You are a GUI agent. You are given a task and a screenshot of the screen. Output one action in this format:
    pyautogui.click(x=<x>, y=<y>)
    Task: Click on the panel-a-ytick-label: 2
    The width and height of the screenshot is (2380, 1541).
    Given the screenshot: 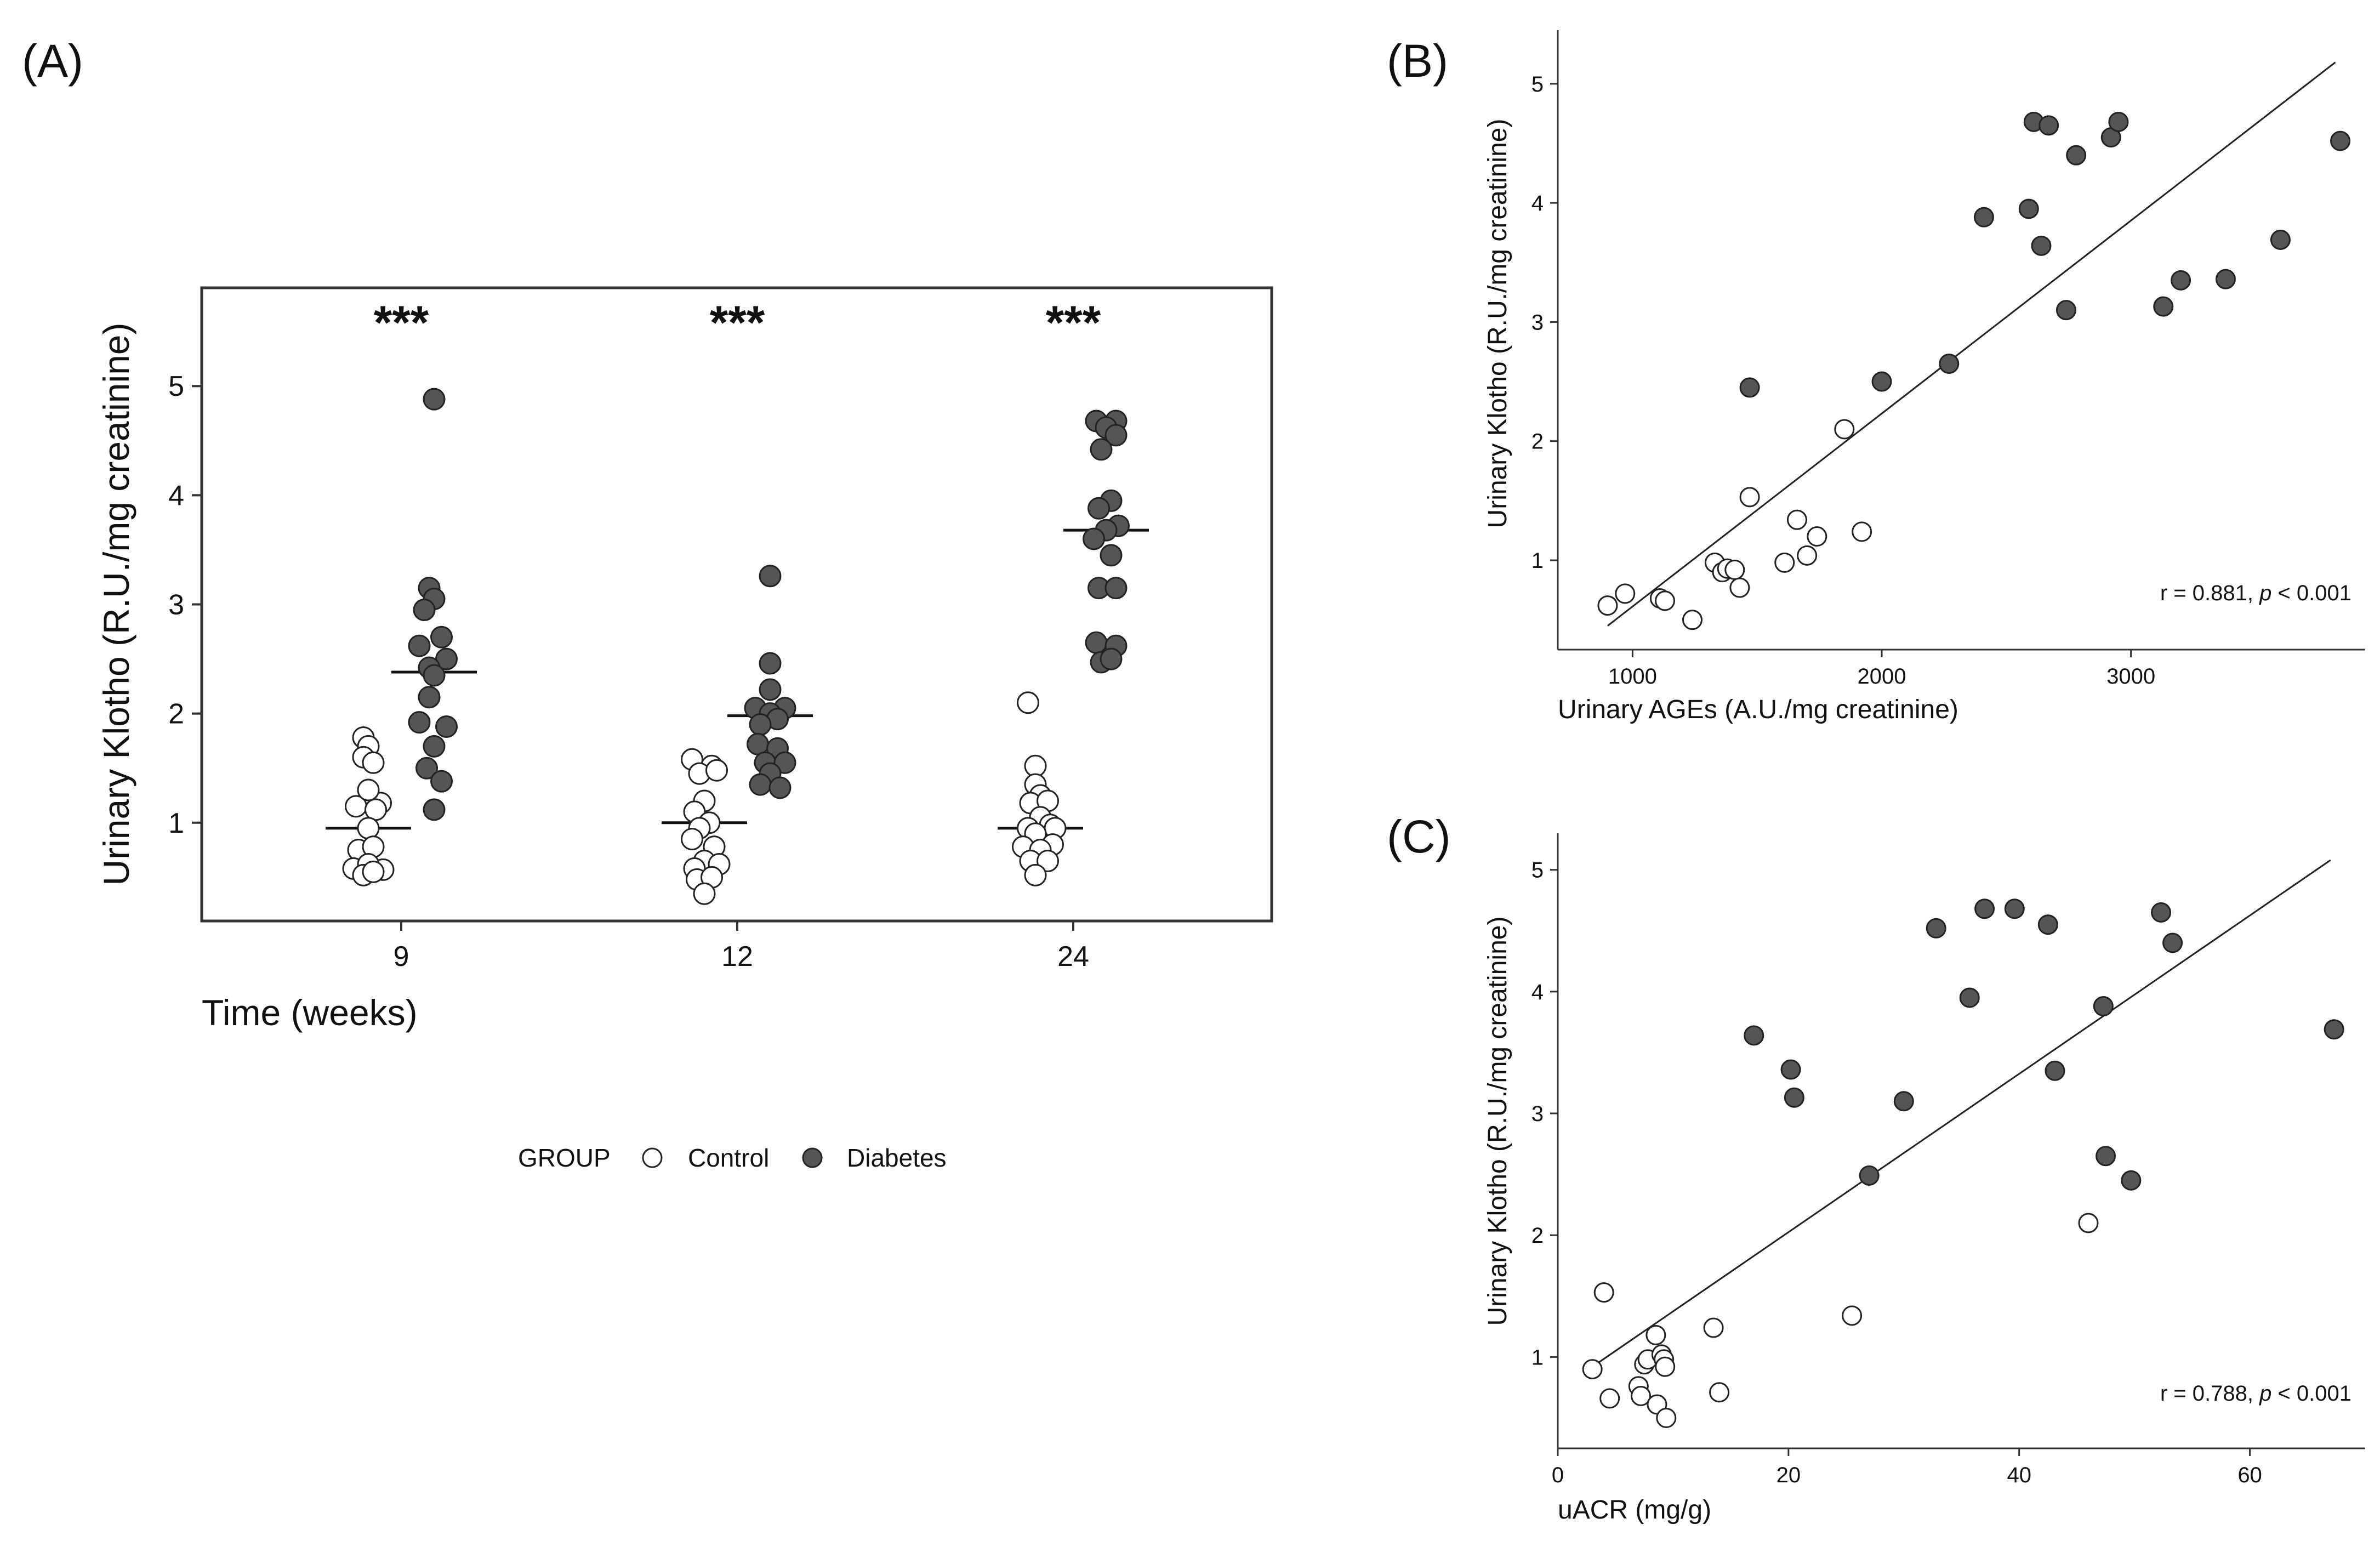 What is the action you would take?
    pyautogui.click(x=176, y=714)
    